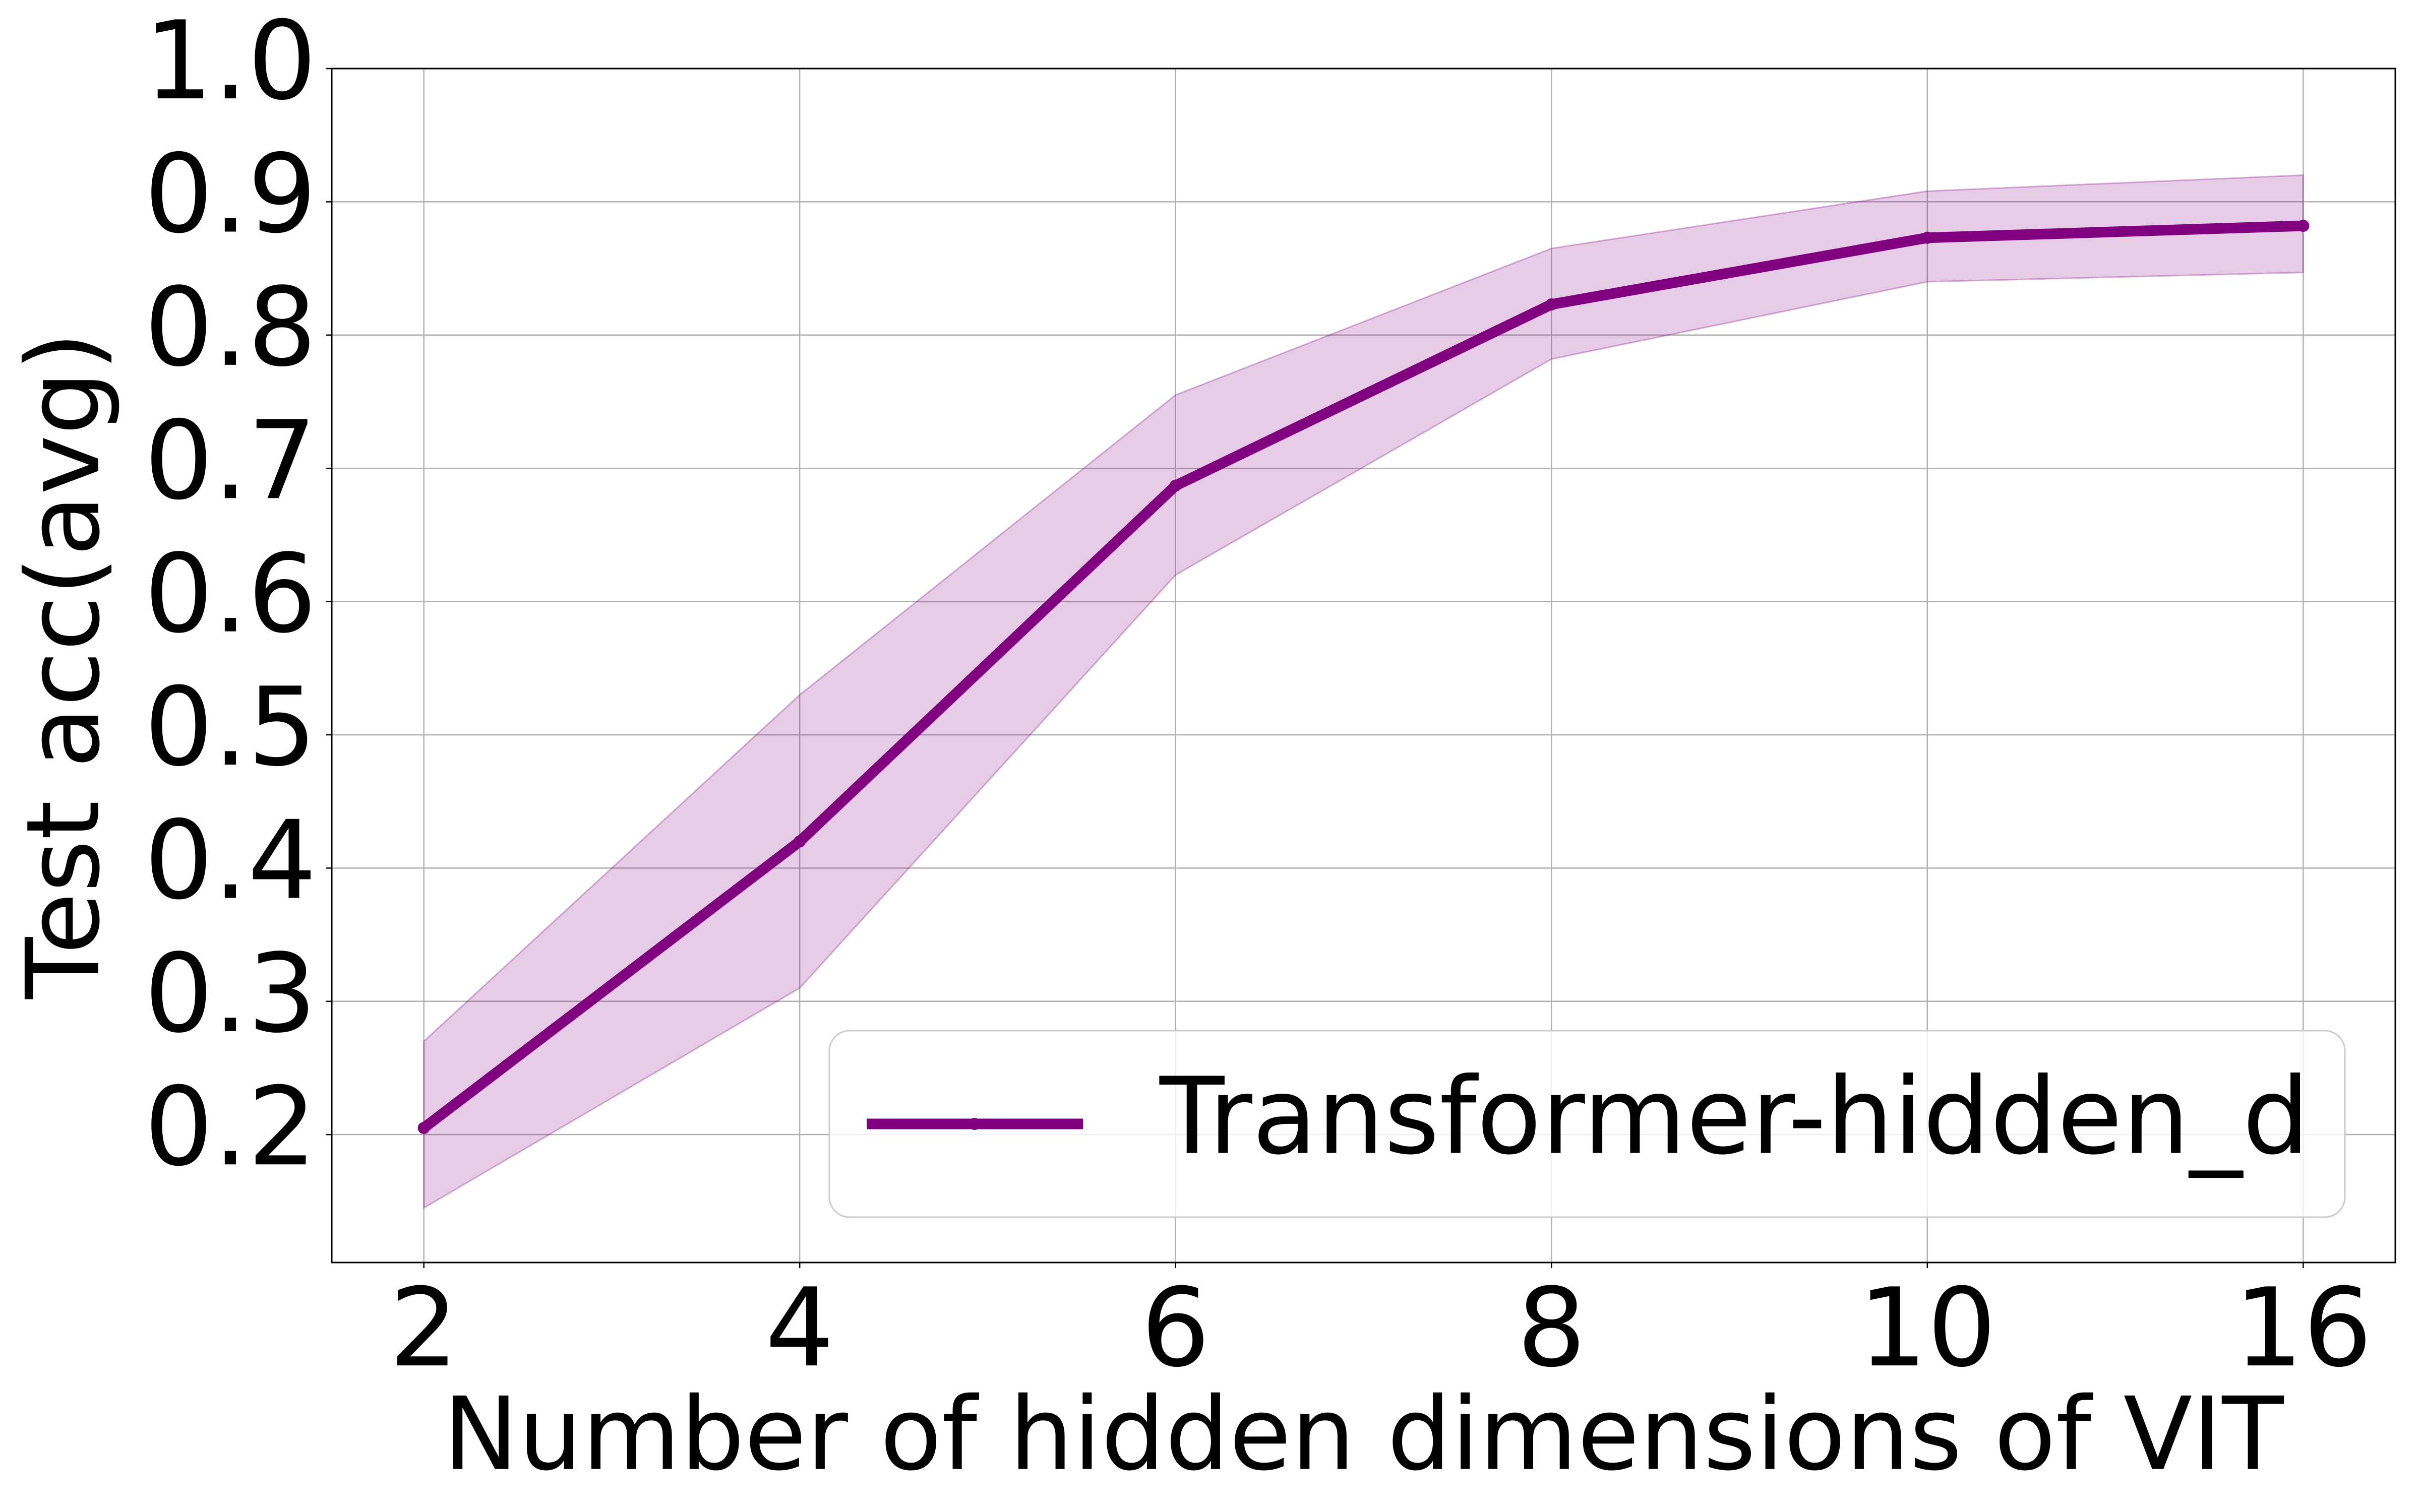  I want to click on y-axis-label: Test acc(avg), so click(64, 665).